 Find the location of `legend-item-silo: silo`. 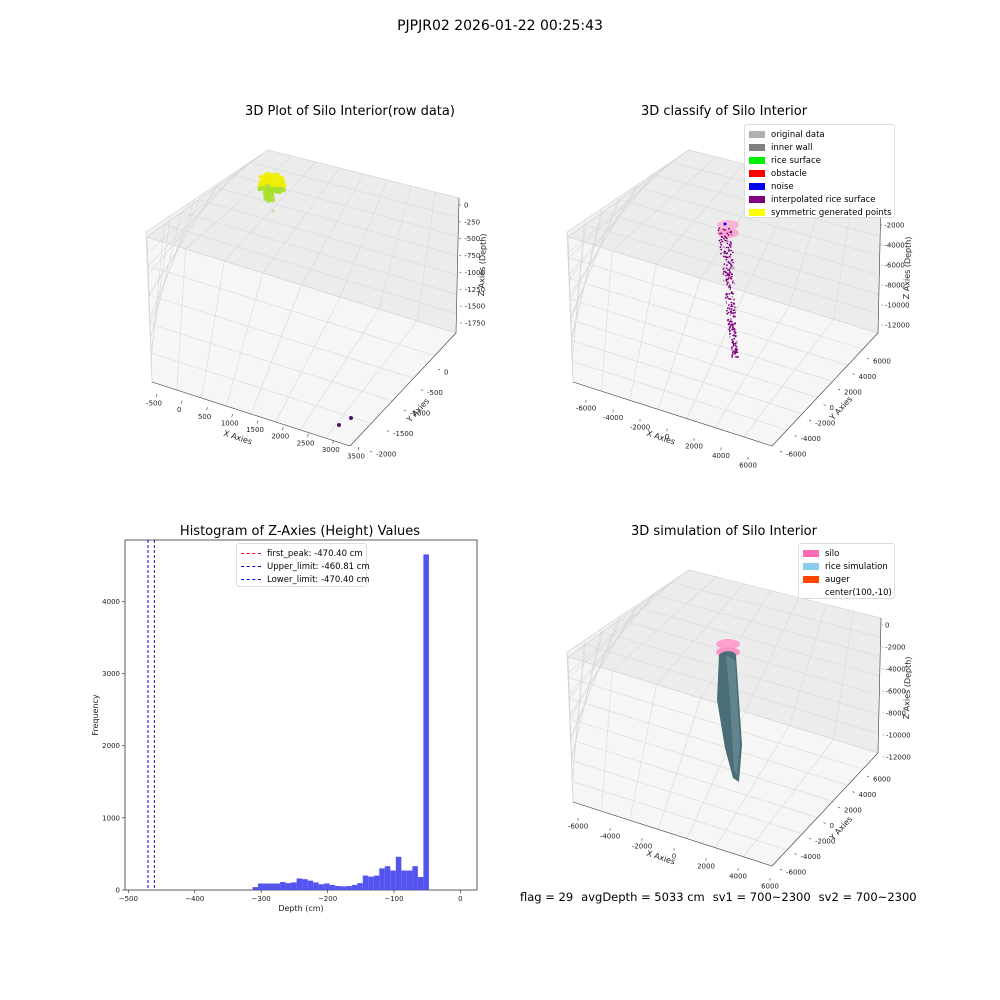

legend-item-silo: silo is located at coordinates (846, 553).